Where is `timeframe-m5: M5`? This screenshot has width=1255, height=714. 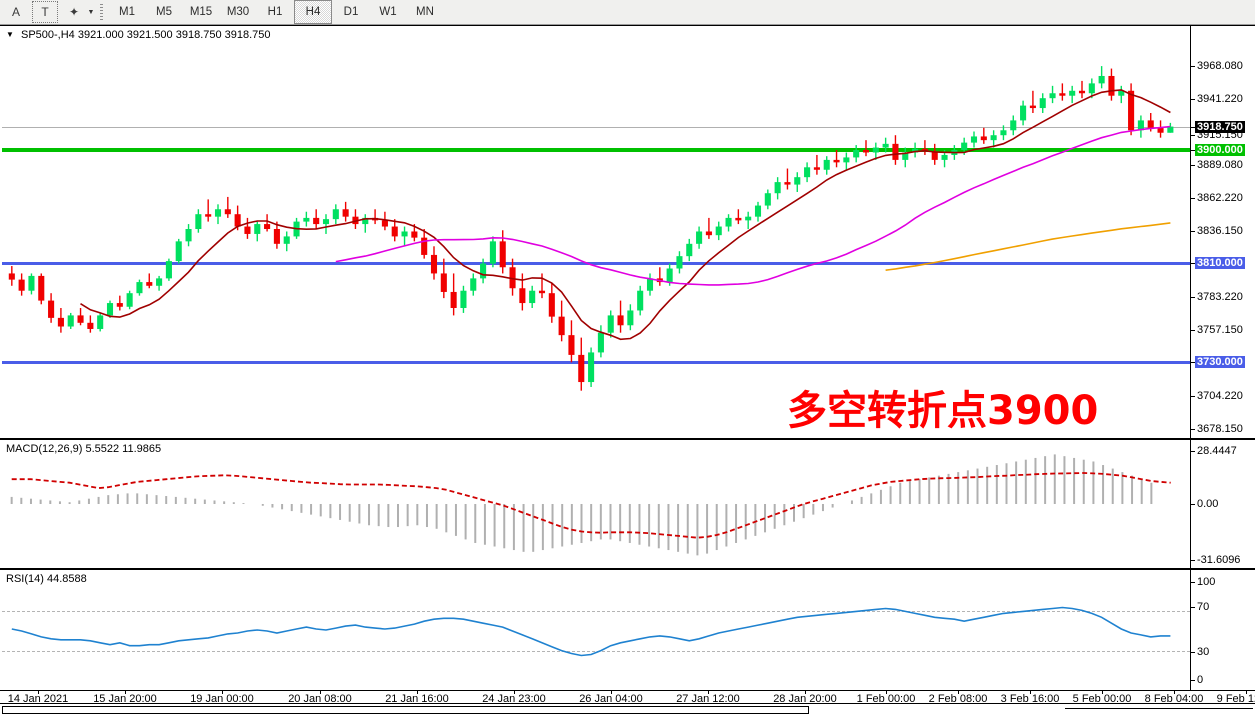
timeframe-m5: M5 is located at coordinates (164, 12).